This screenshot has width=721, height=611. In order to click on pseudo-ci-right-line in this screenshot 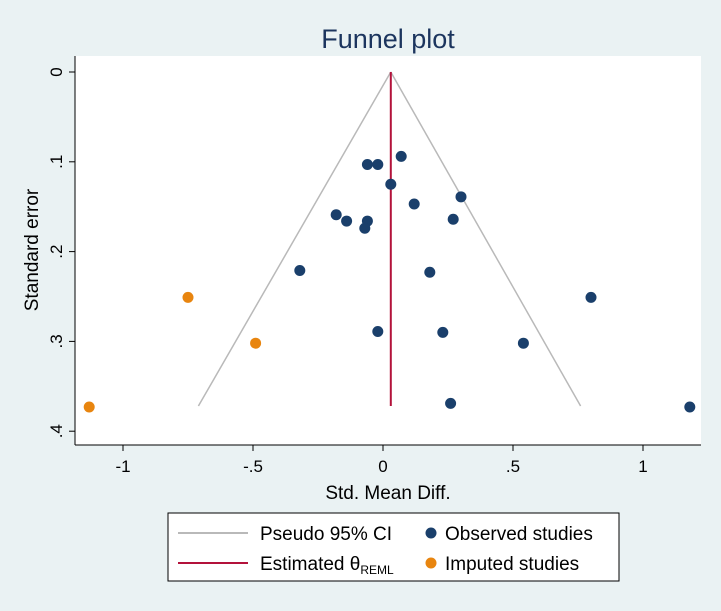, I will do `click(486, 239)`.